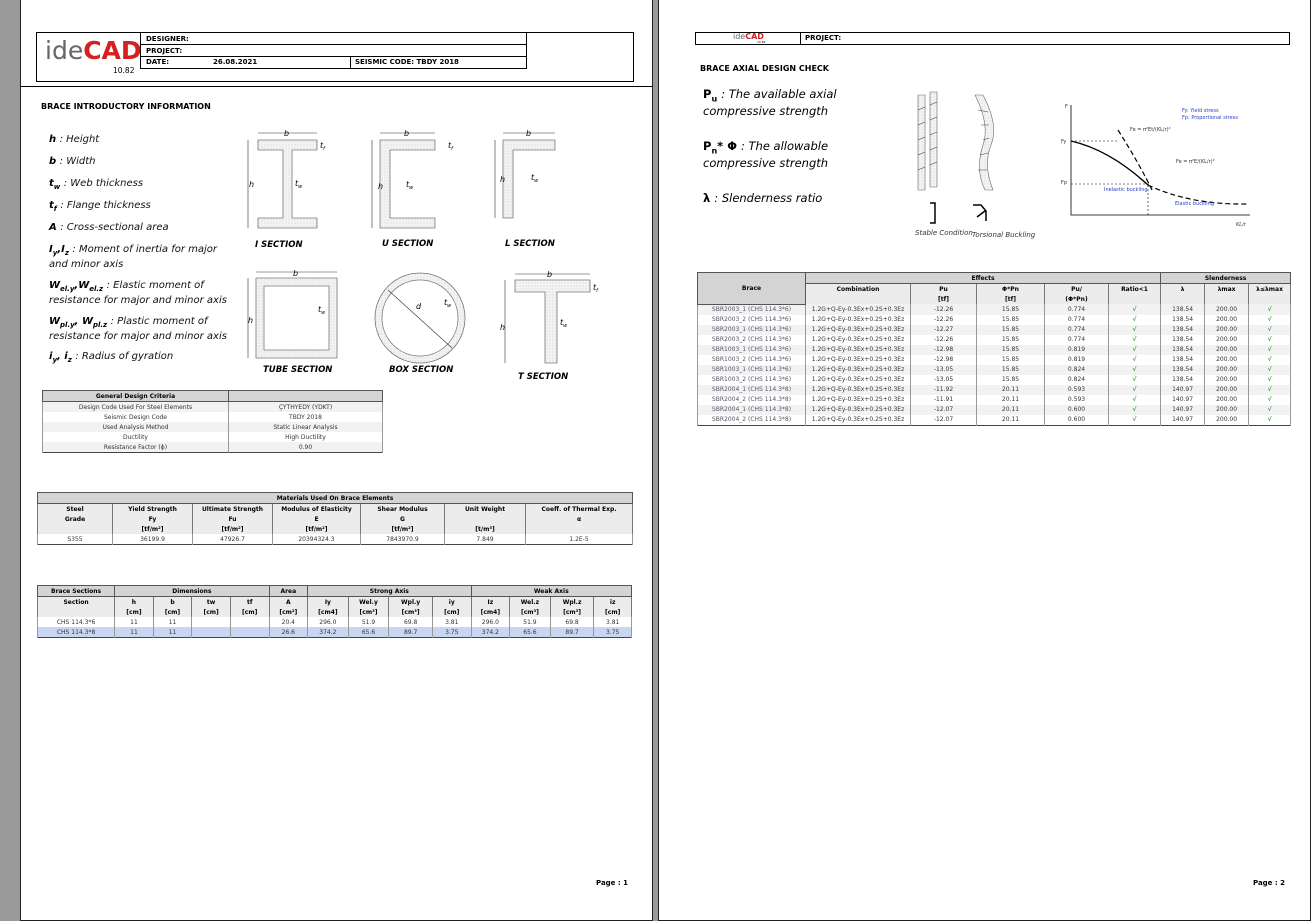  Describe the element at coordinates (192, 591) in the screenshot. I see `table-cell: Dimensions` at that location.